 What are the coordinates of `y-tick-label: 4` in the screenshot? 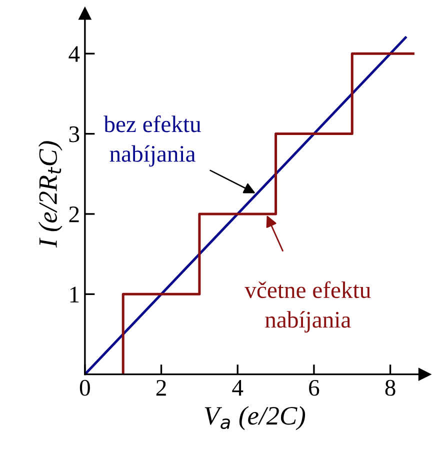 It's located at (74, 54).